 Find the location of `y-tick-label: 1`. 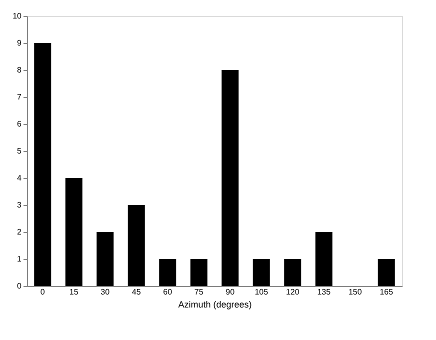

y-tick-label: 1 is located at coordinates (19, 259).